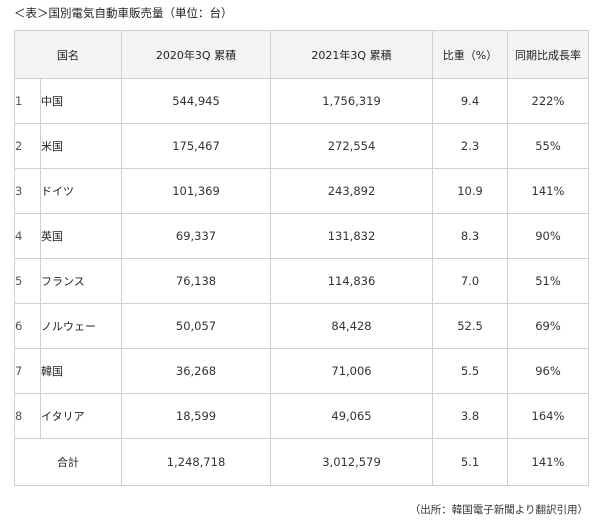 This screenshot has width=600, height=523. I want to click on row-growth: 222%, so click(548, 101).